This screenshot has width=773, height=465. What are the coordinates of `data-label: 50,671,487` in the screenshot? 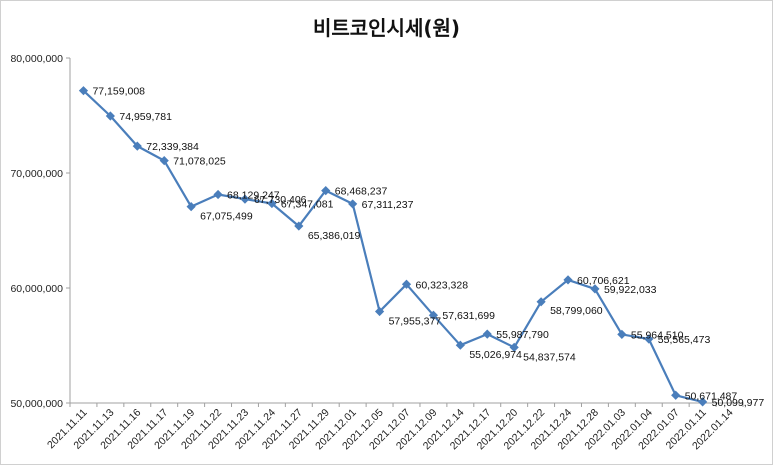 It's located at (711, 396).